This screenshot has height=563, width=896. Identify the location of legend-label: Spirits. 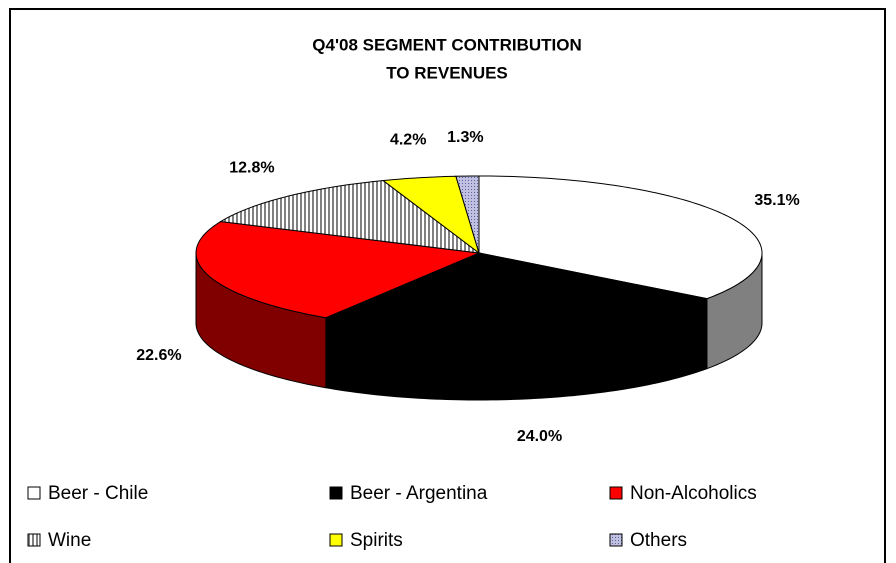
(376, 540).